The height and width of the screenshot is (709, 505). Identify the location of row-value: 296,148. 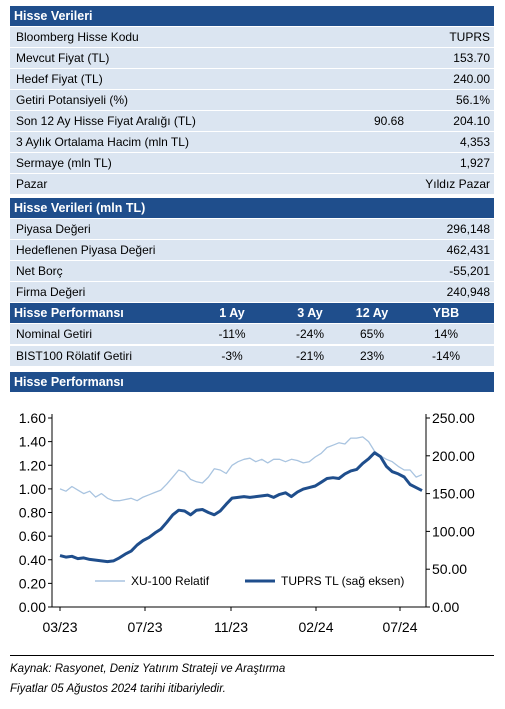
(468, 229).